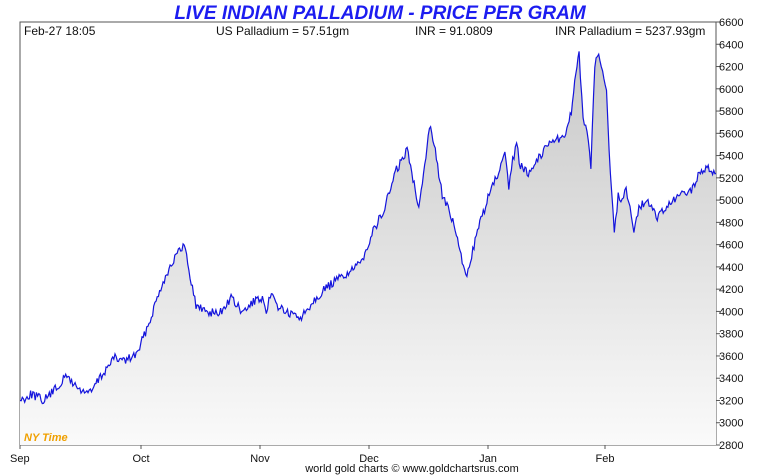  What do you see at coordinates (731, 179) in the screenshot?
I see `y-tick-label: 5200` at bounding box center [731, 179].